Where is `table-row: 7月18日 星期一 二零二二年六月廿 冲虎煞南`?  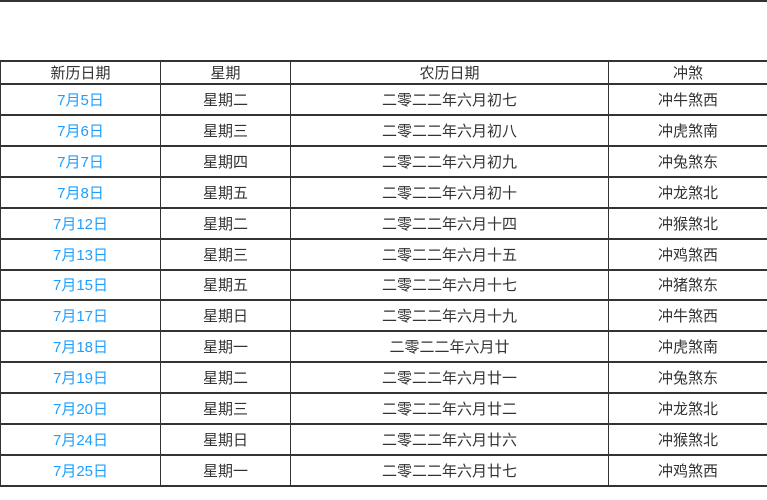 table-row: 7月18日 星期一 二零二二年六月廿 冲虎煞南 is located at coordinates (383, 347).